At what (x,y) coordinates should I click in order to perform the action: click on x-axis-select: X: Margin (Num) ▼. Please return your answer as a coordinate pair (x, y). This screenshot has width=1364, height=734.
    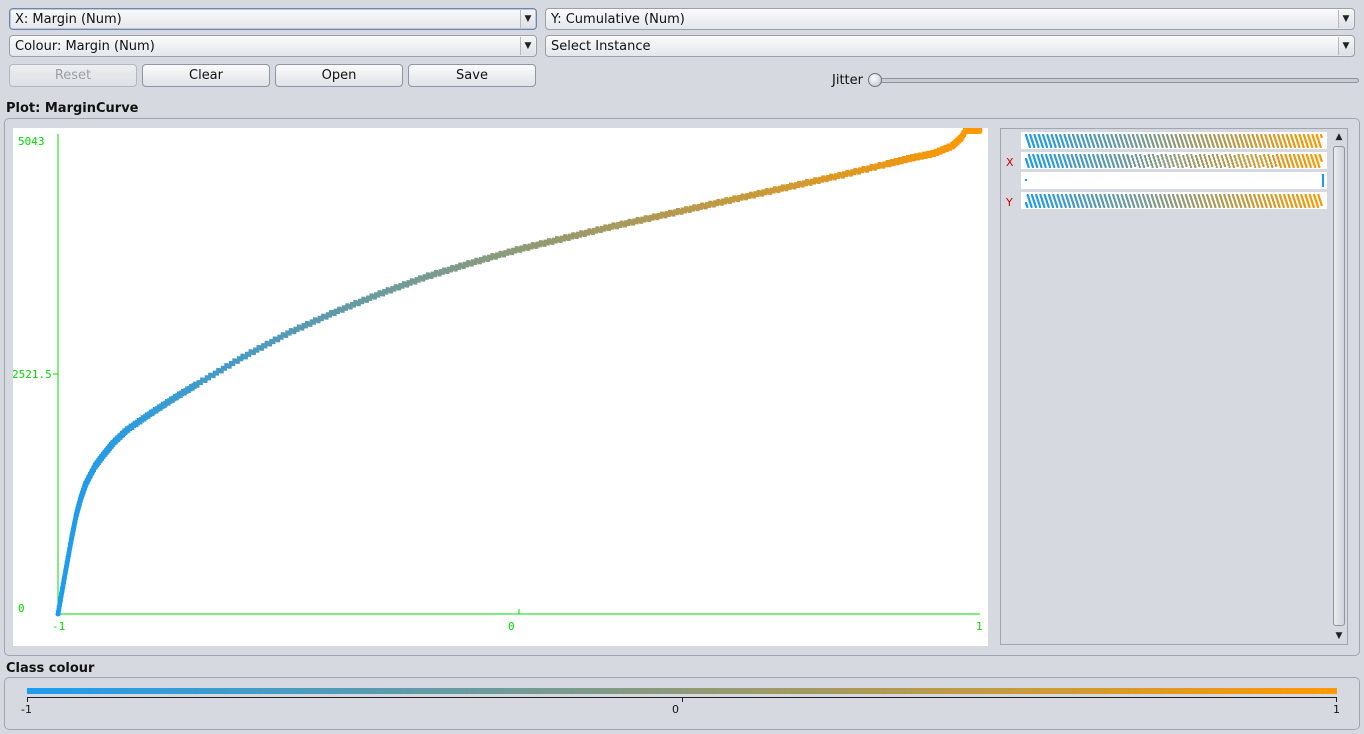
    Looking at the image, I should click on (273, 19).